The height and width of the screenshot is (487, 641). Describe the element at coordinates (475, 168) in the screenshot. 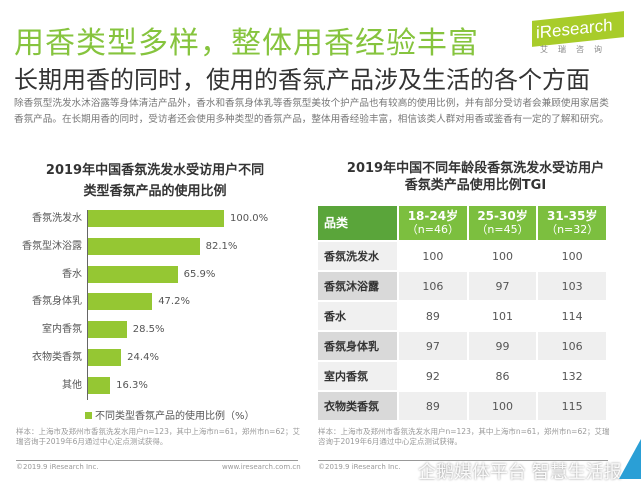

I see `table-title-line1: 2019年中国不同年龄段香氛洗发水受访用户` at that location.